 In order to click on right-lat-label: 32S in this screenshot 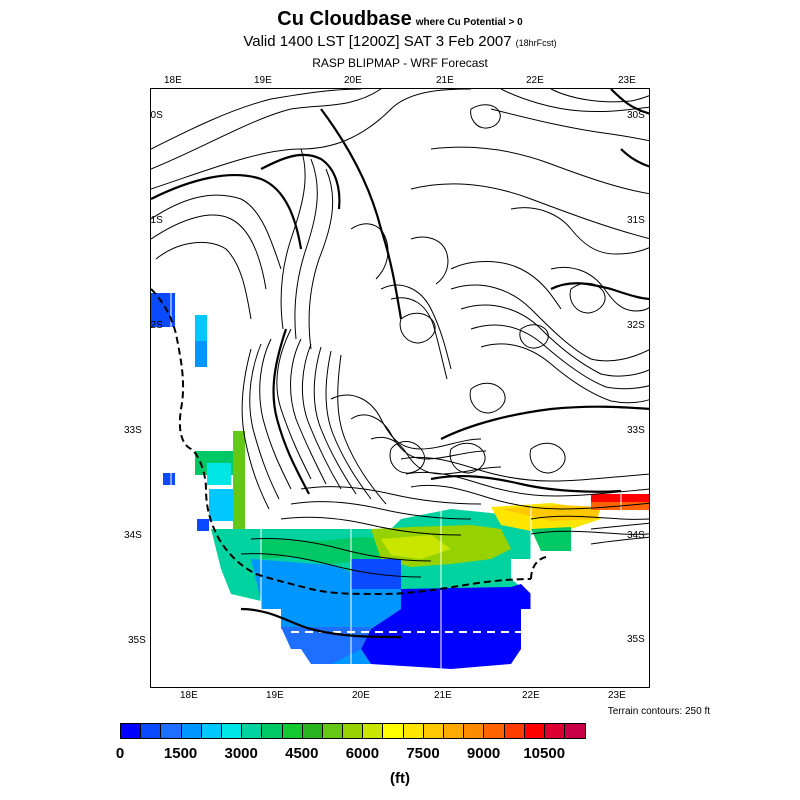, I will do `click(636, 325)`.